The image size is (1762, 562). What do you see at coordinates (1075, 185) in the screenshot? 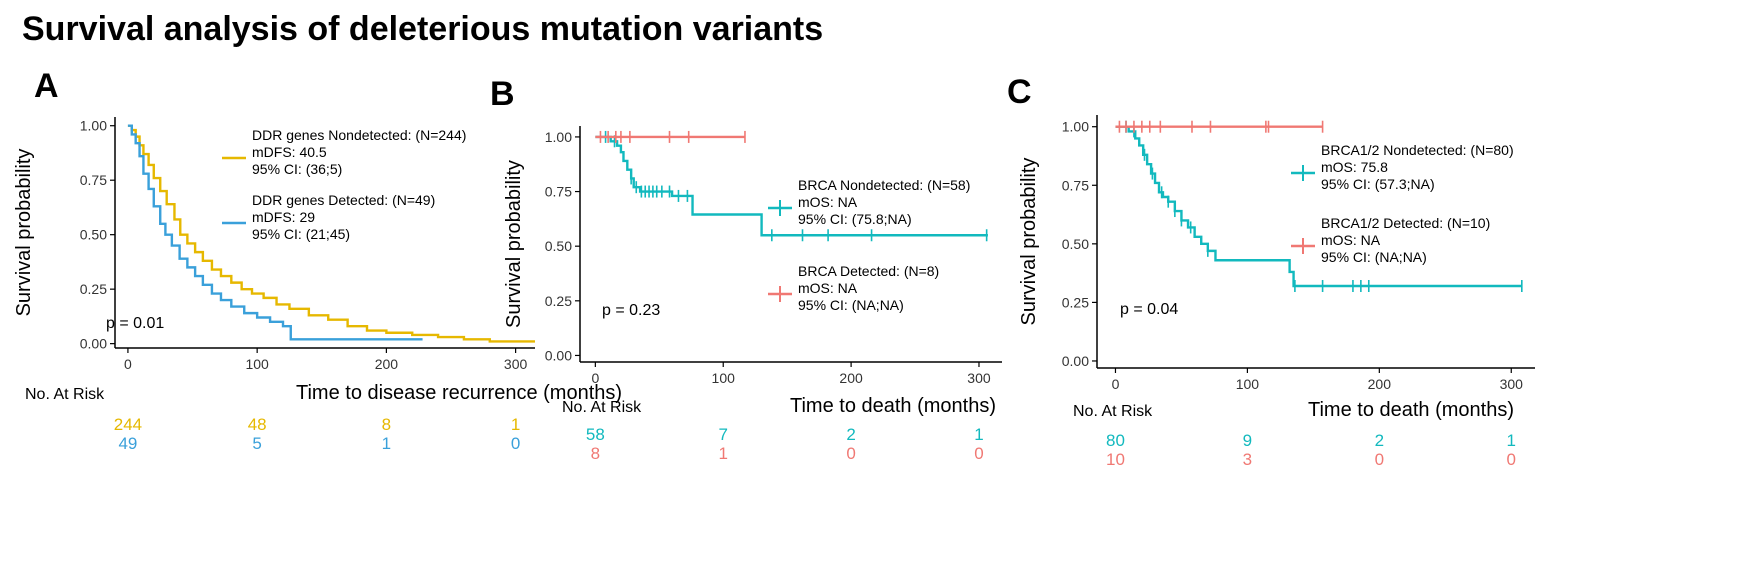
I see `panel-c-ytick-label: 0.75` at bounding box center [1075, 185].